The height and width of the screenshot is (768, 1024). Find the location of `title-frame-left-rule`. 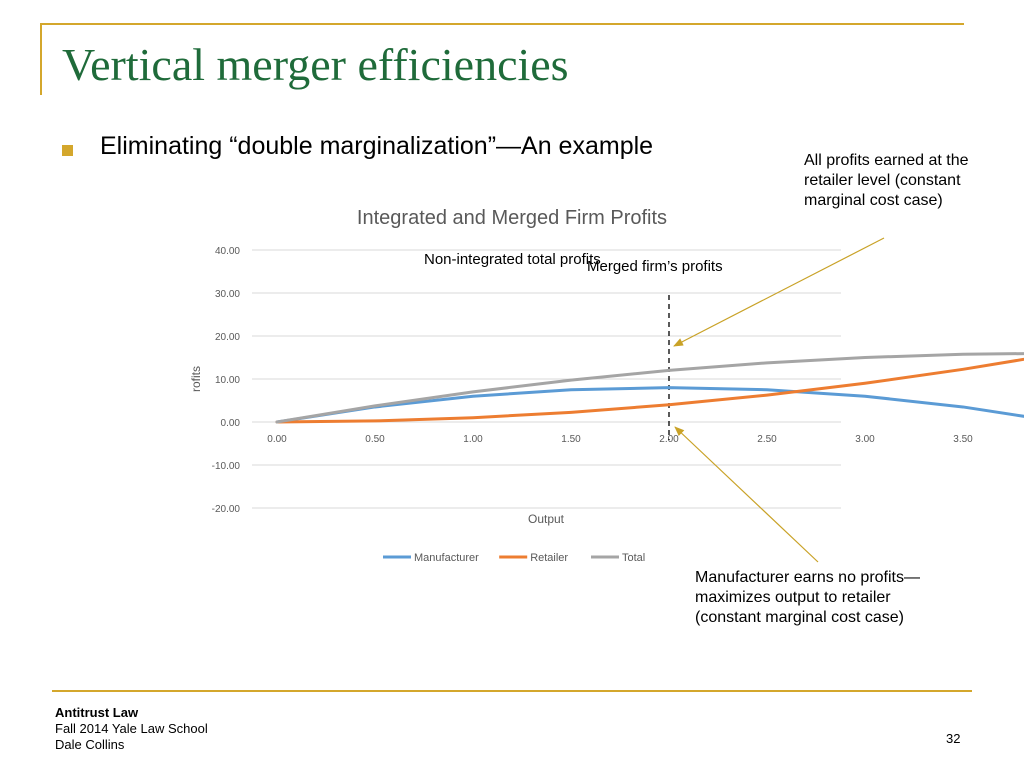

title-frame-left-rule is located at coordinates (41, 59).